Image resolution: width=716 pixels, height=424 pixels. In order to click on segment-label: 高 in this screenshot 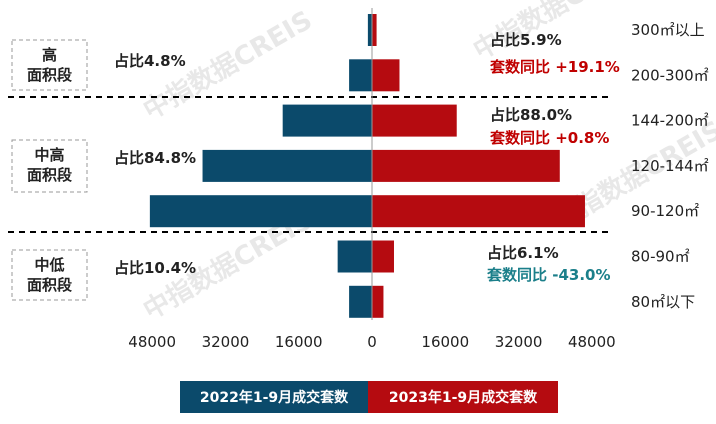, I will do `click(49, 55)`.